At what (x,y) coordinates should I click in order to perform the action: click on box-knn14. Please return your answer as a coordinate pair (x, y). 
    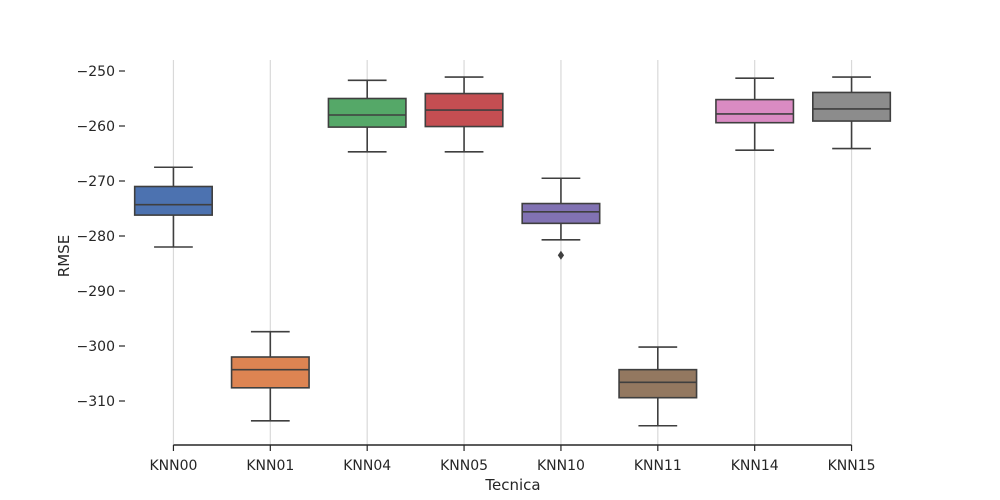
    Looking at the image, I should click on (755, 114).